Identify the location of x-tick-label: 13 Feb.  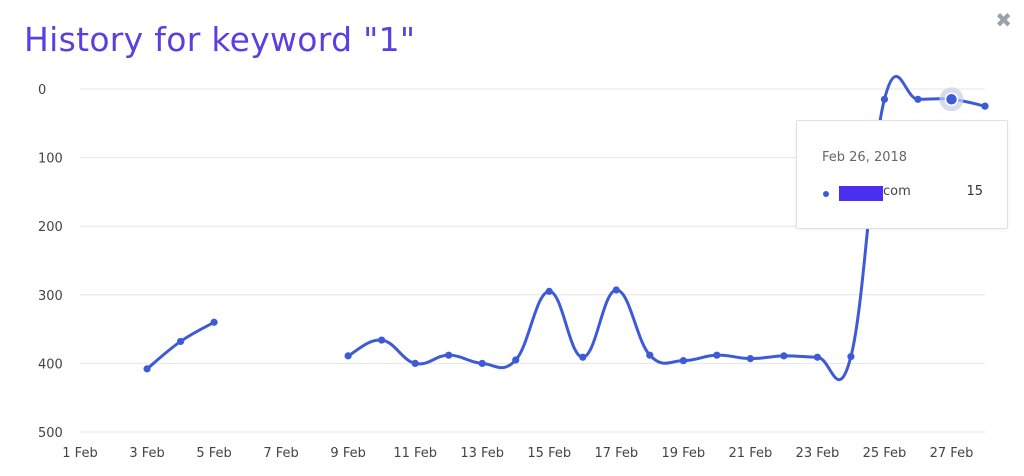
(482, 453).